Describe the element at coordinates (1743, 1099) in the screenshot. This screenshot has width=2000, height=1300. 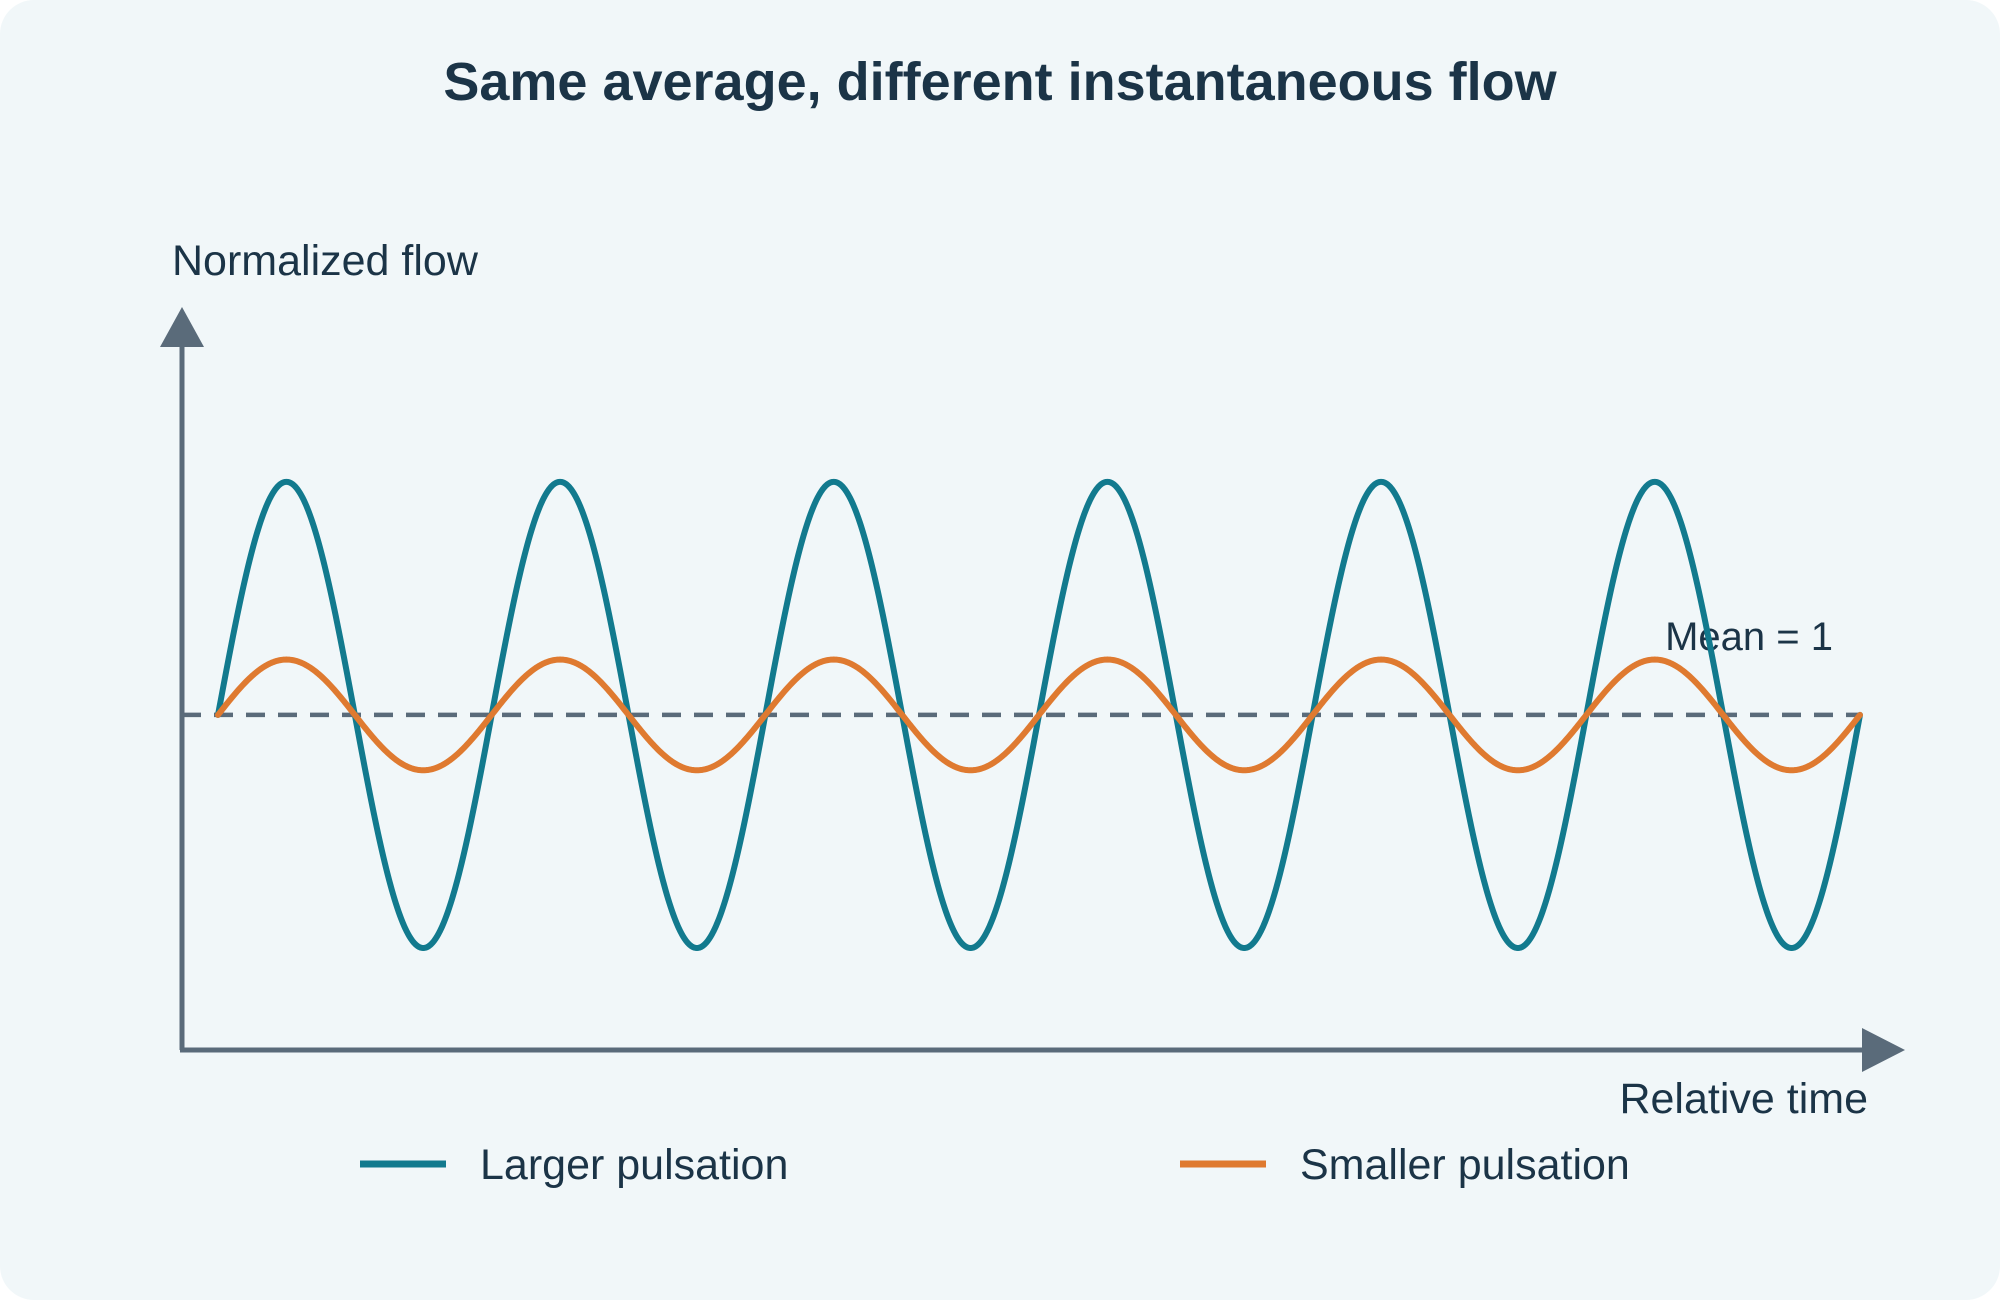
I see `x-axis-label: Relative time` at that location.